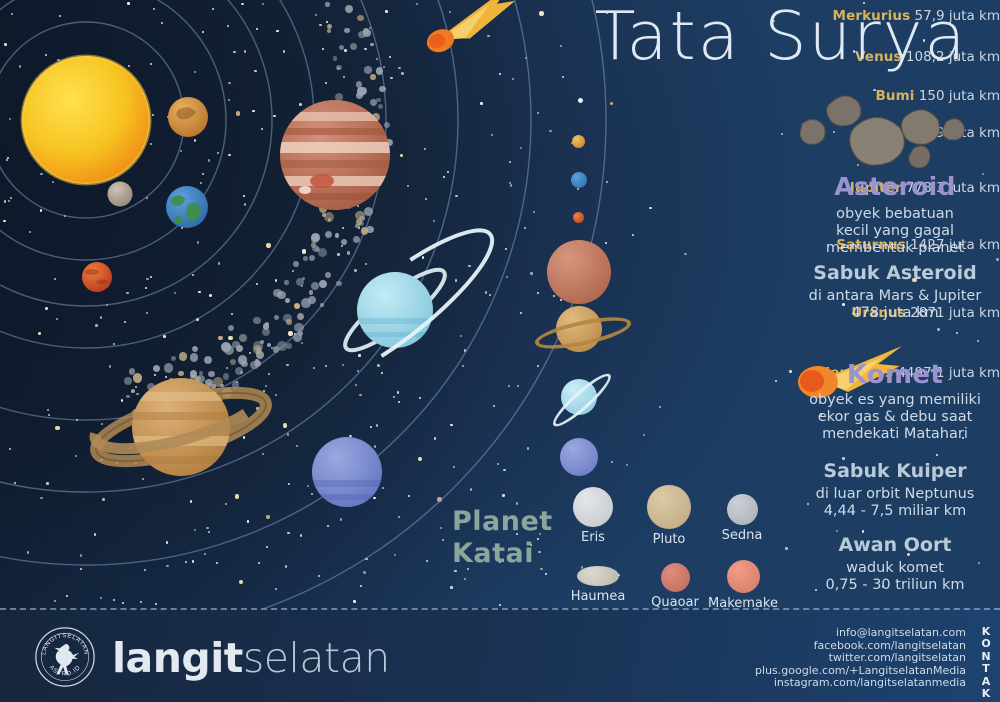 The width and height of the screenshot is (1000, 702). I want to click on planet-thumb-neptunus, so click(579, 457).